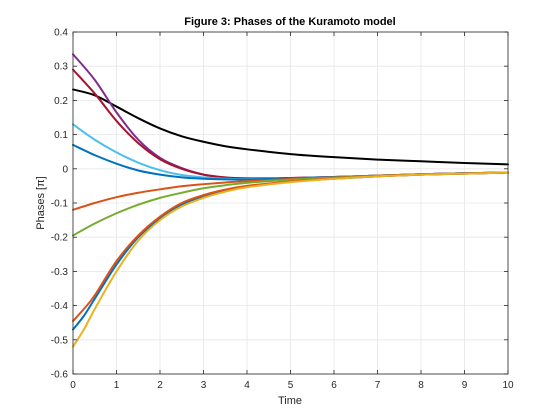 This screenshot has height=420, width=560. Describe the element at coordinates (60, 306) in the screenshot. I see `y-tick-label: -0.4` at that location.